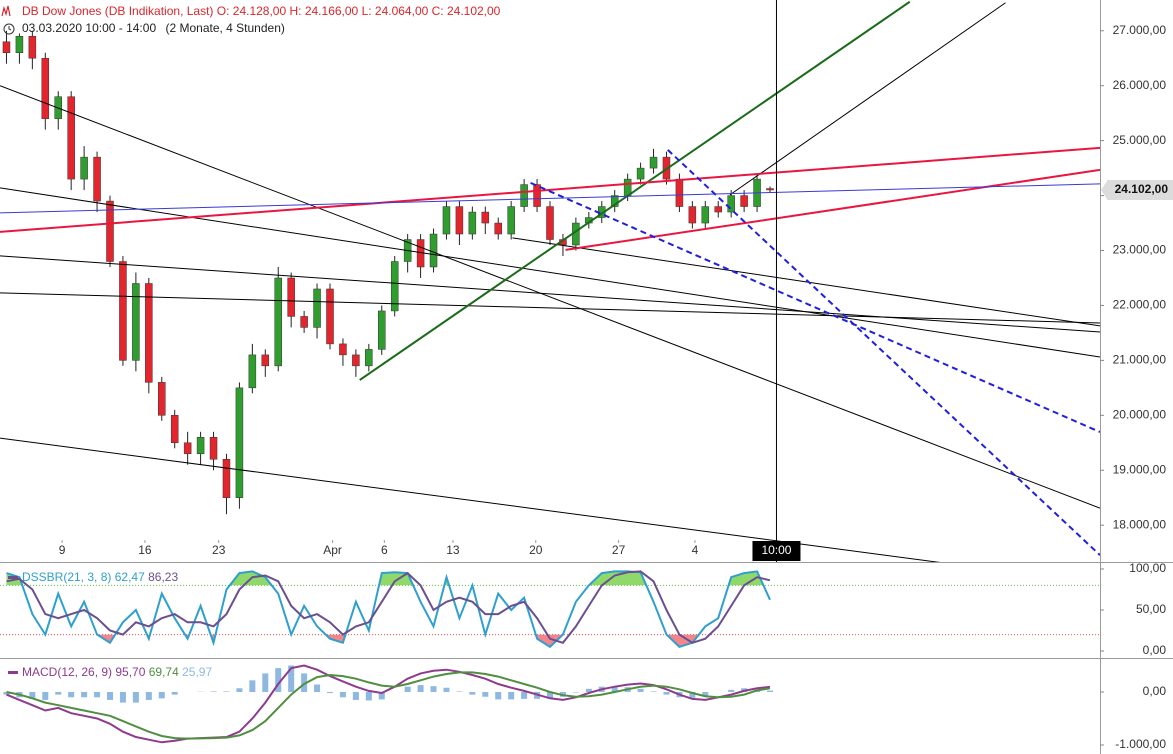 The width and height of the screenshot is (1173, 754). Describe the element at coordinates (466, 11) in the screenshot. I see `ohlc-close: C: 24.102,00` at that location.